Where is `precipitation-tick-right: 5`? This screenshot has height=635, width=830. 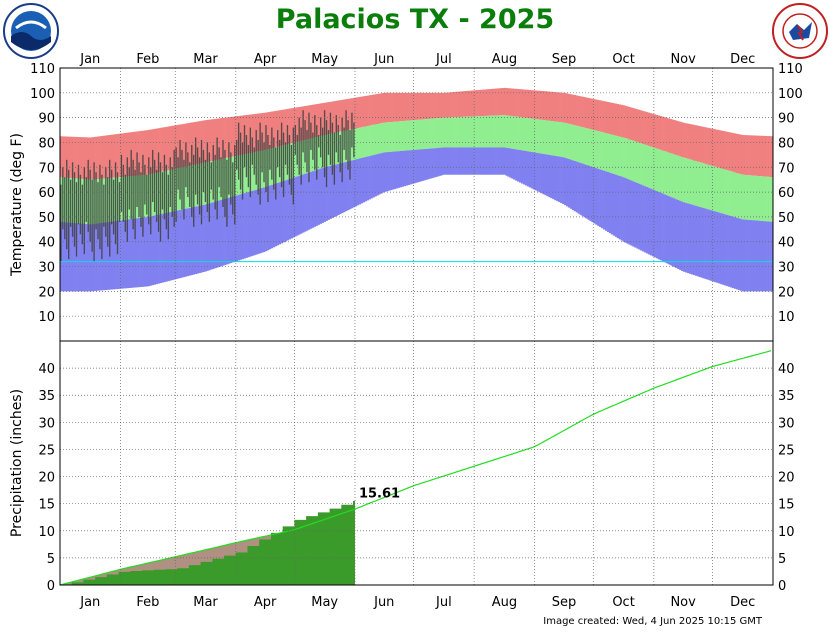
precipitation-tick-right: 5 is located at coordinates (782, 559).